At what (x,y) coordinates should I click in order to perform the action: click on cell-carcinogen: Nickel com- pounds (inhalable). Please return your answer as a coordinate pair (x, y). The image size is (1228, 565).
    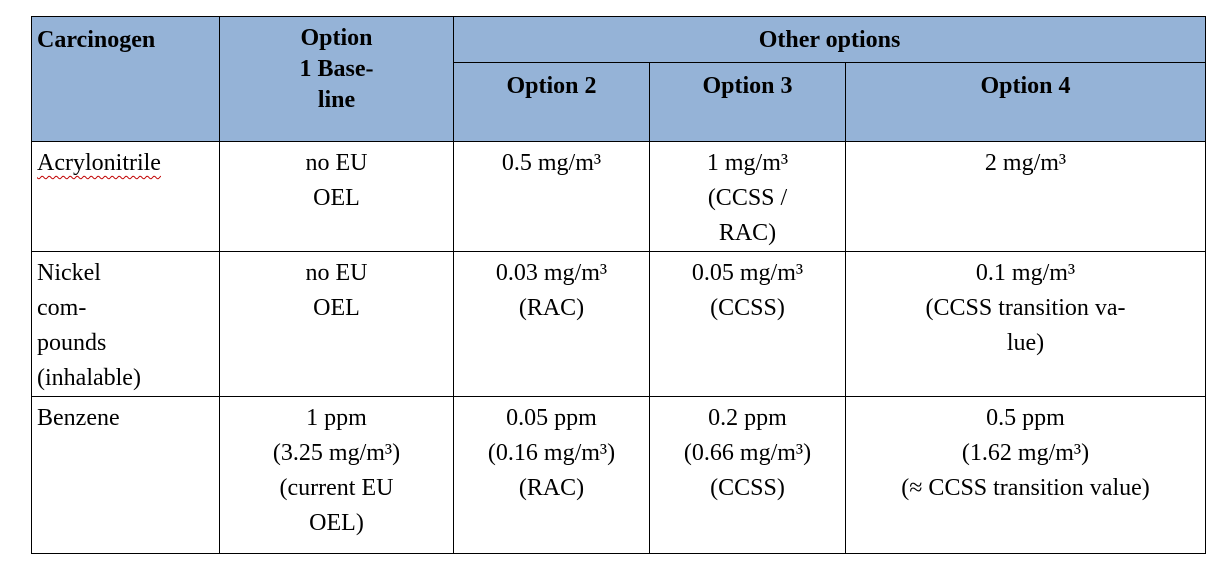
    Looking at the image, I should click on (125, 324).